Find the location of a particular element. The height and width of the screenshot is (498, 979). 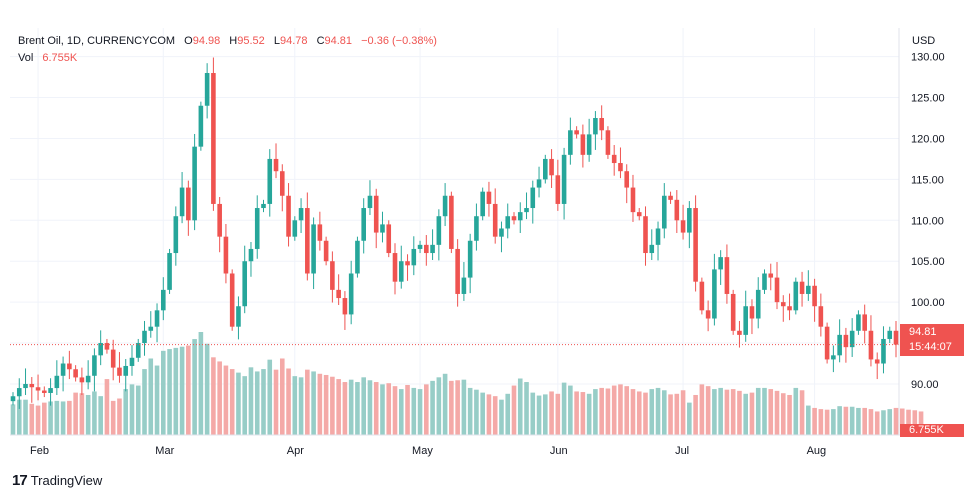

brand-name: TradingView is located at coordinates (66, 480).